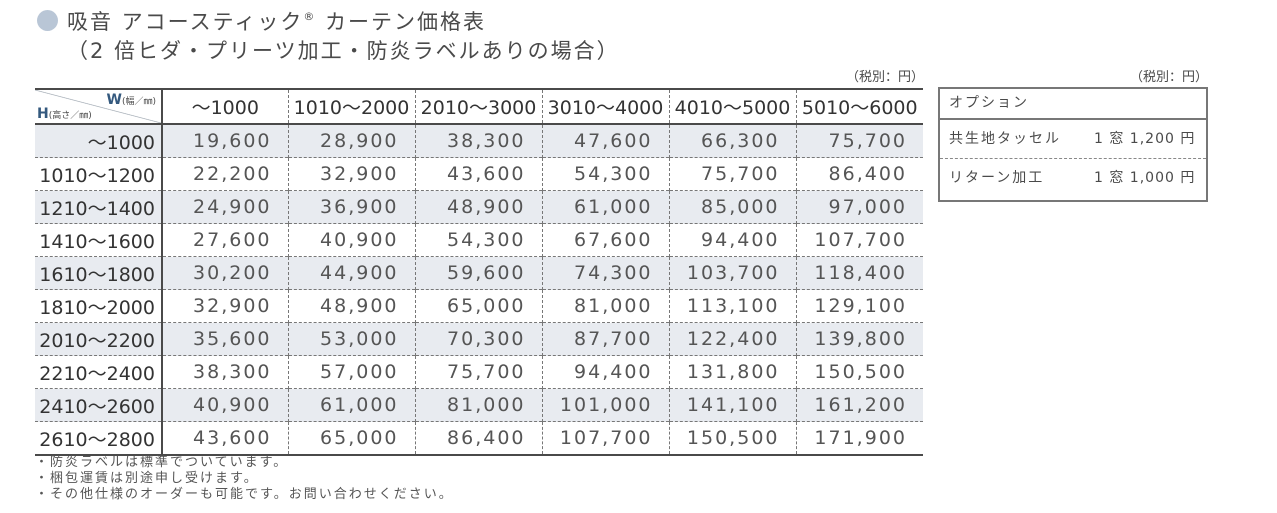  Describe the element at coordinates (244, 494) in the screenshot. I see `note-line: ・その他仕様のオーダーも可能です。お問い合わせください。` at that location.